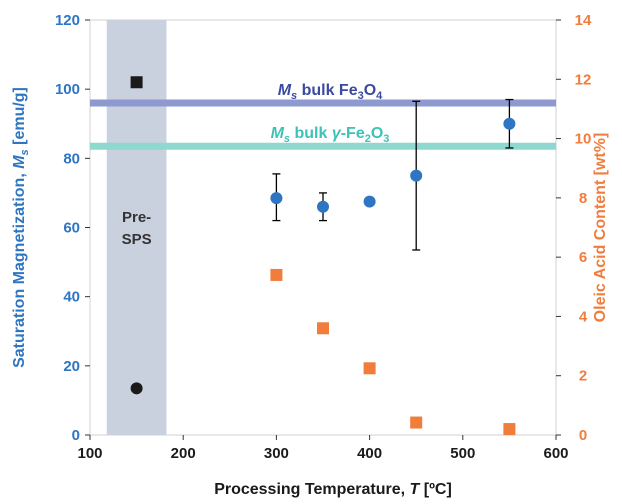 Image resolution: width=622 pixels, height=504 pixels. What do you see at coordinates (337, 133) in the screenshot?
I see `ref-label-greek: γ` at bounding box center [337, 133].